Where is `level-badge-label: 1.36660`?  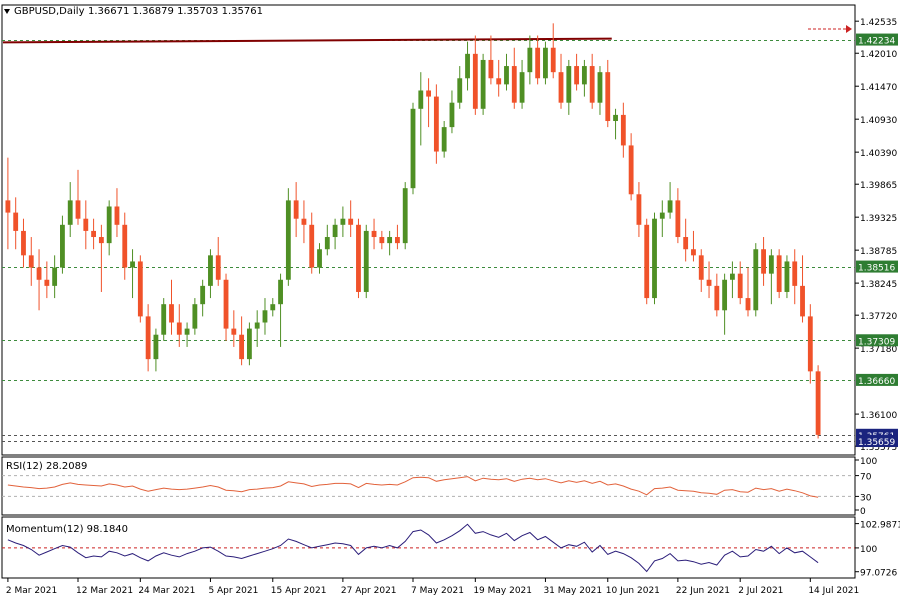
level-badge-label: 1.36660 is located at coordinates (876, 382).